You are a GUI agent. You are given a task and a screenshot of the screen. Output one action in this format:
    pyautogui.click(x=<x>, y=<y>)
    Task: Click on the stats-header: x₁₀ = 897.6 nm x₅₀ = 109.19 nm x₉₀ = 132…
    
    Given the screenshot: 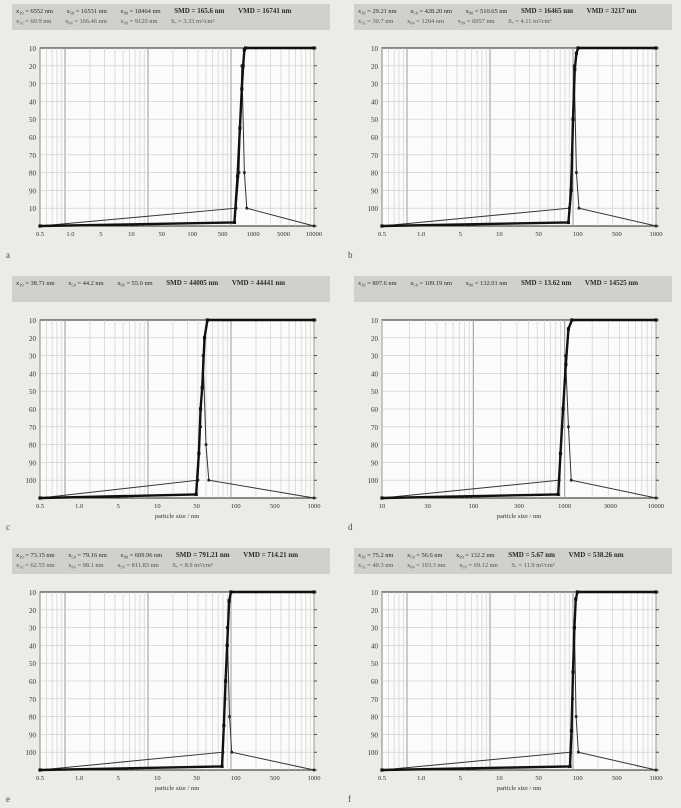 What is the action you would take?
    pyautogui.click(x=513, y=289)
    